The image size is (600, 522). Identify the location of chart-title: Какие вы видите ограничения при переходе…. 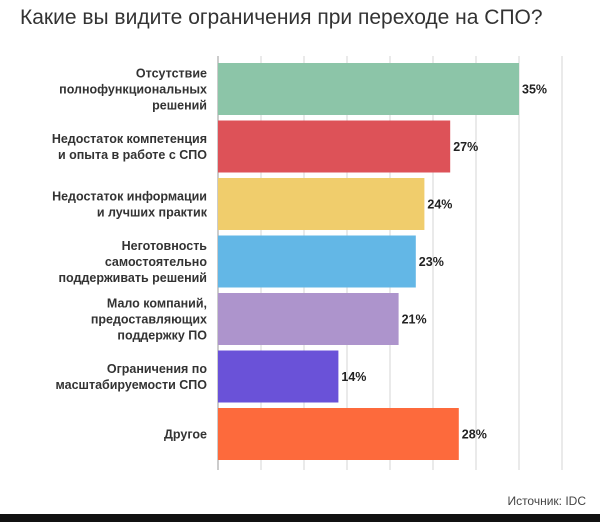
(281, 17).